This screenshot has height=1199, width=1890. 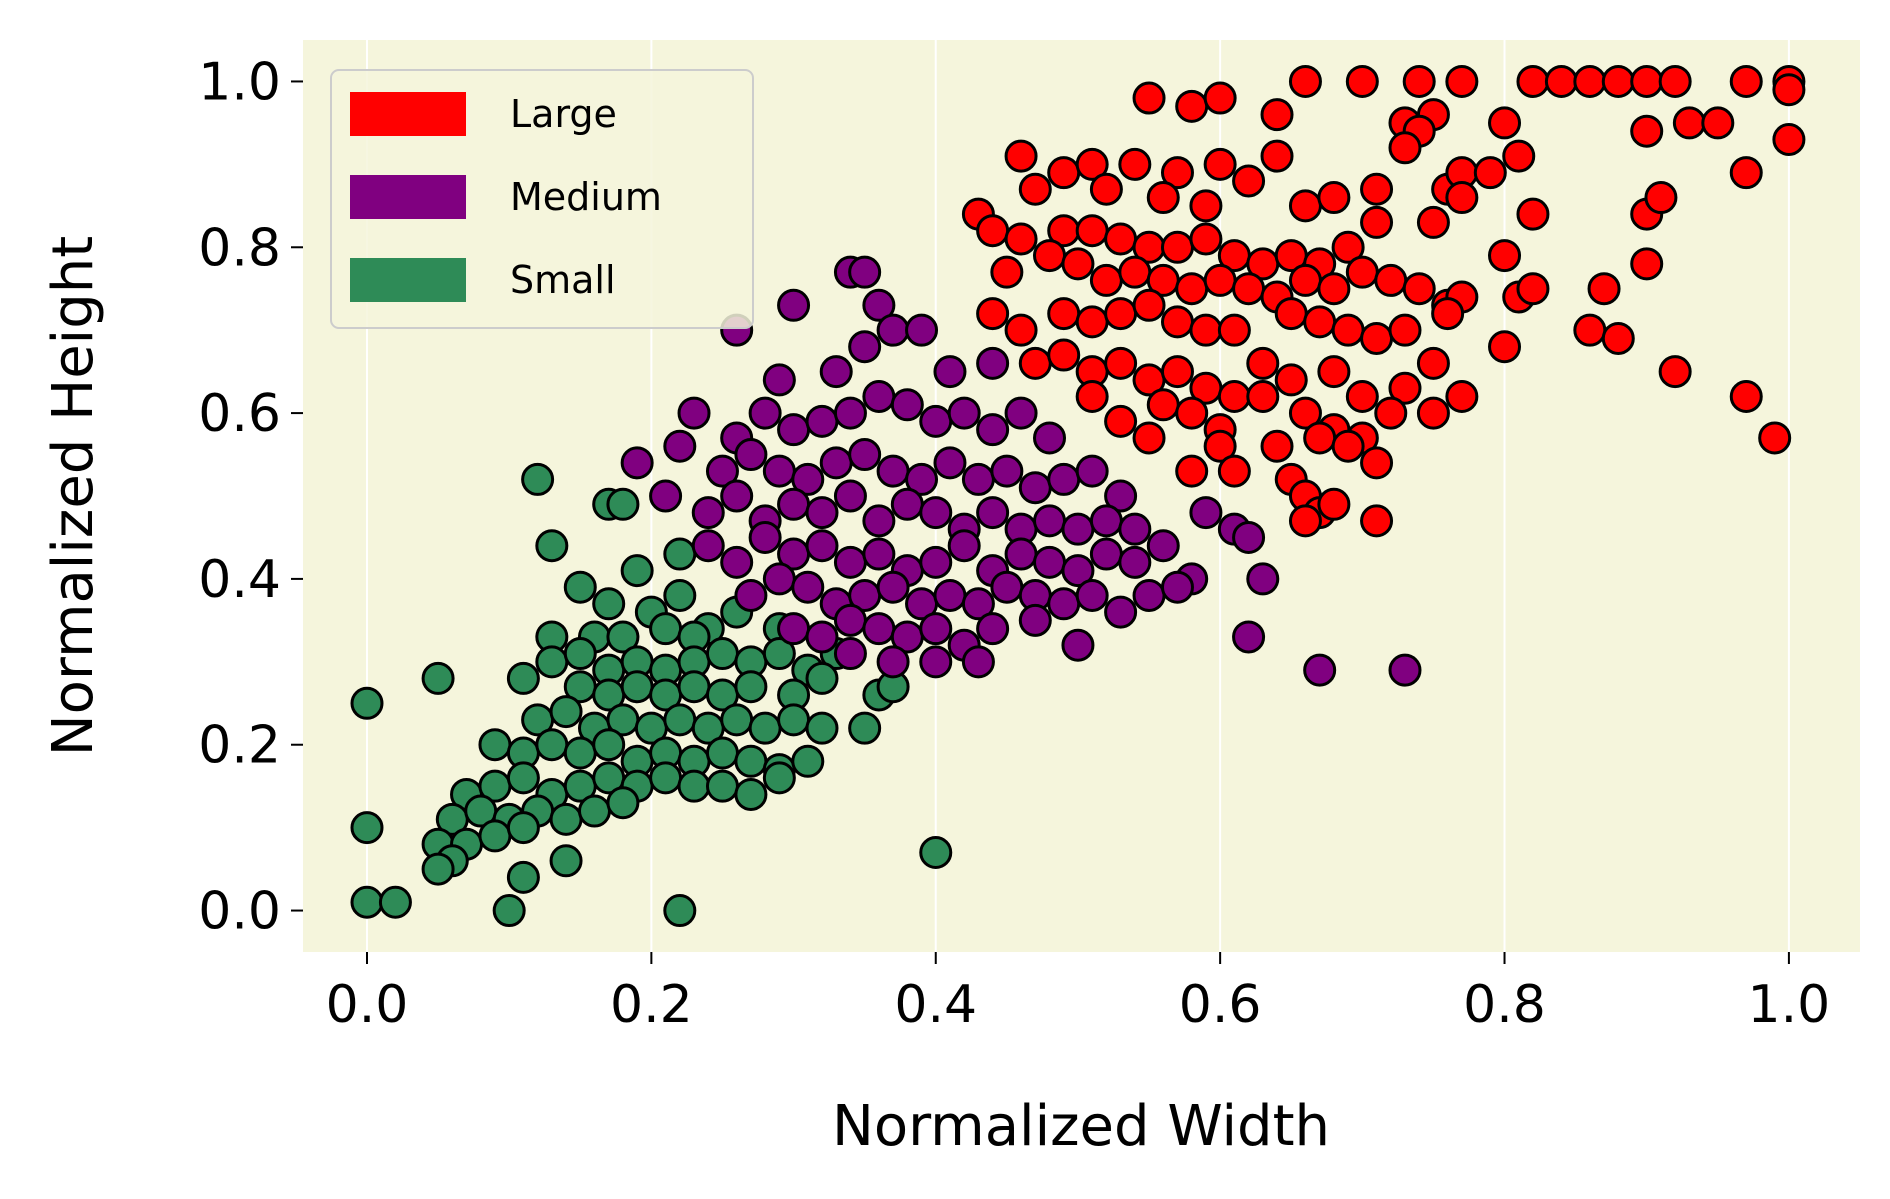 I want to click on legend-label-large: Large, so click(x=563, y=114).